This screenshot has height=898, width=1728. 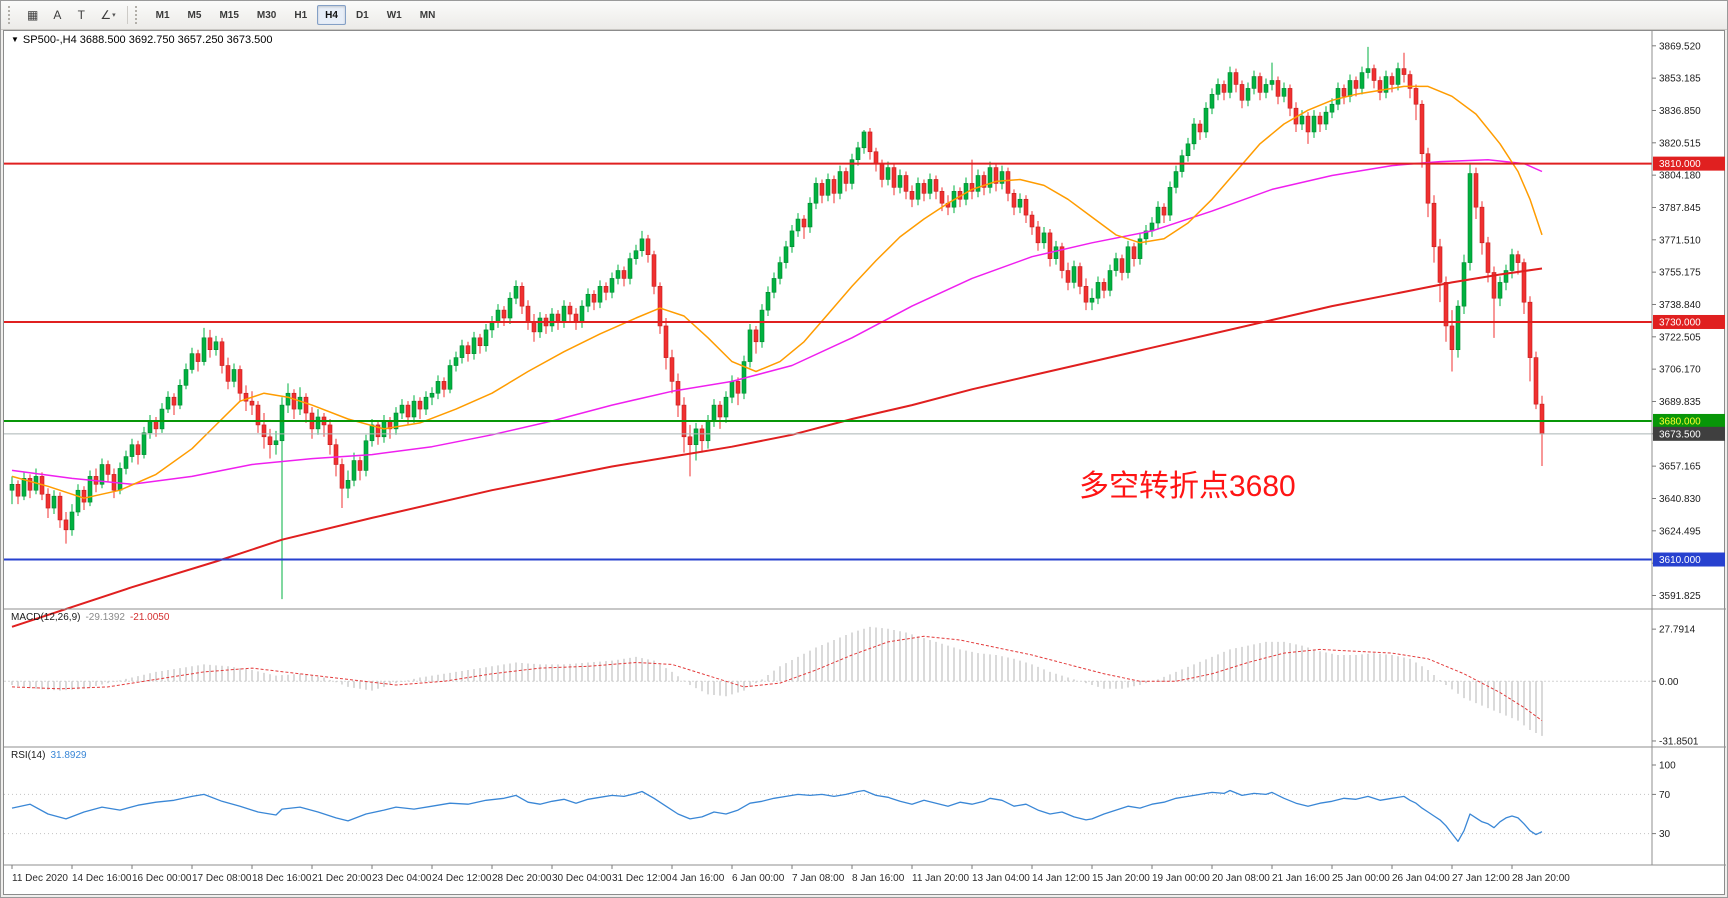 I want to click on svg-text: 3657.165, so click(x=1680, y=467).